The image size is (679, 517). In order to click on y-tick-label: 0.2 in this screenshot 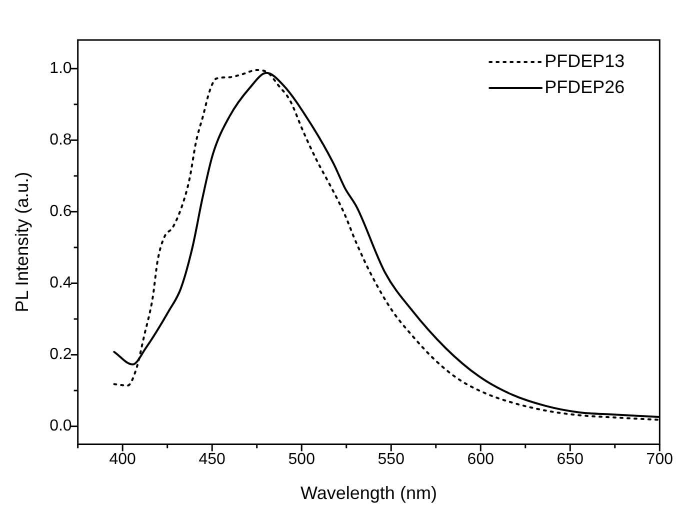, I will do `click(61, 355)`.